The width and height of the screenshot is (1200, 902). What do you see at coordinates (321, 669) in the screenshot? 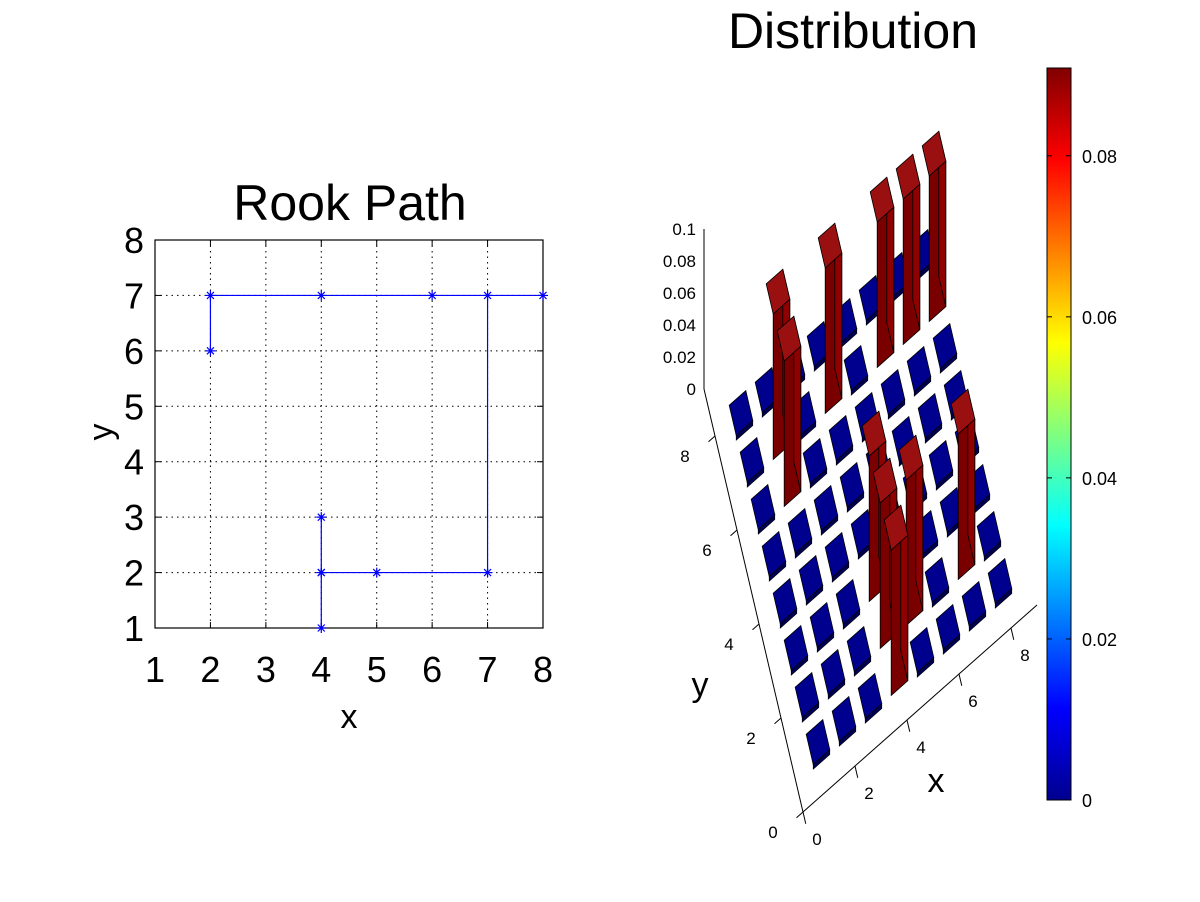
I see `x-tick-label: 4` at bounding box center [321, 669].